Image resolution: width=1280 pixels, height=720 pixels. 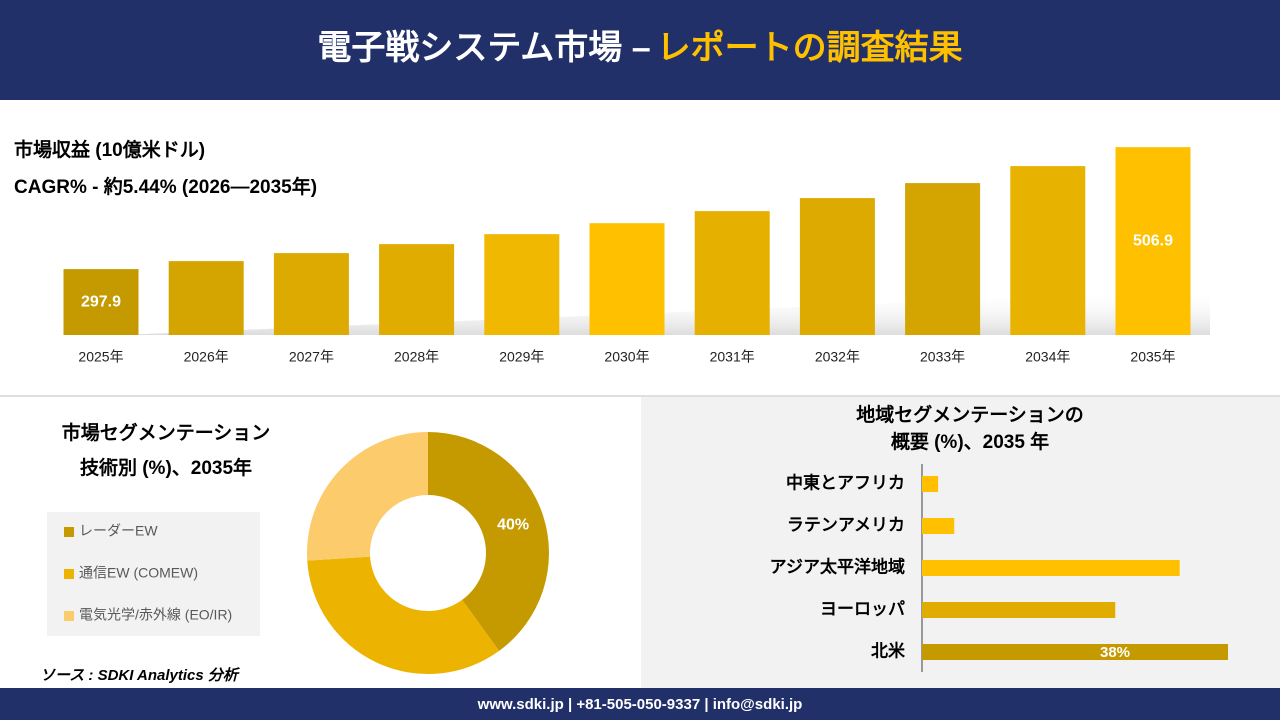 What do you see at coordinates (970, 414) in the screenshot?
I see `chart-title: 地域セグメンテーションの` at bounding box center [970, 414].